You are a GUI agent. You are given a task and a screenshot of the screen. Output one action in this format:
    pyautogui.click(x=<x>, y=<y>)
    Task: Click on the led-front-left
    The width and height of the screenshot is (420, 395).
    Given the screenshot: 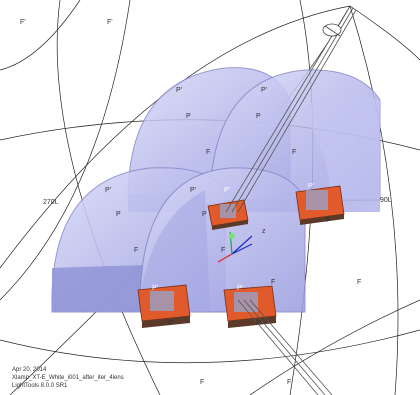 What is the action you would take?
    pyautogui.click(x=164, y=306)
    